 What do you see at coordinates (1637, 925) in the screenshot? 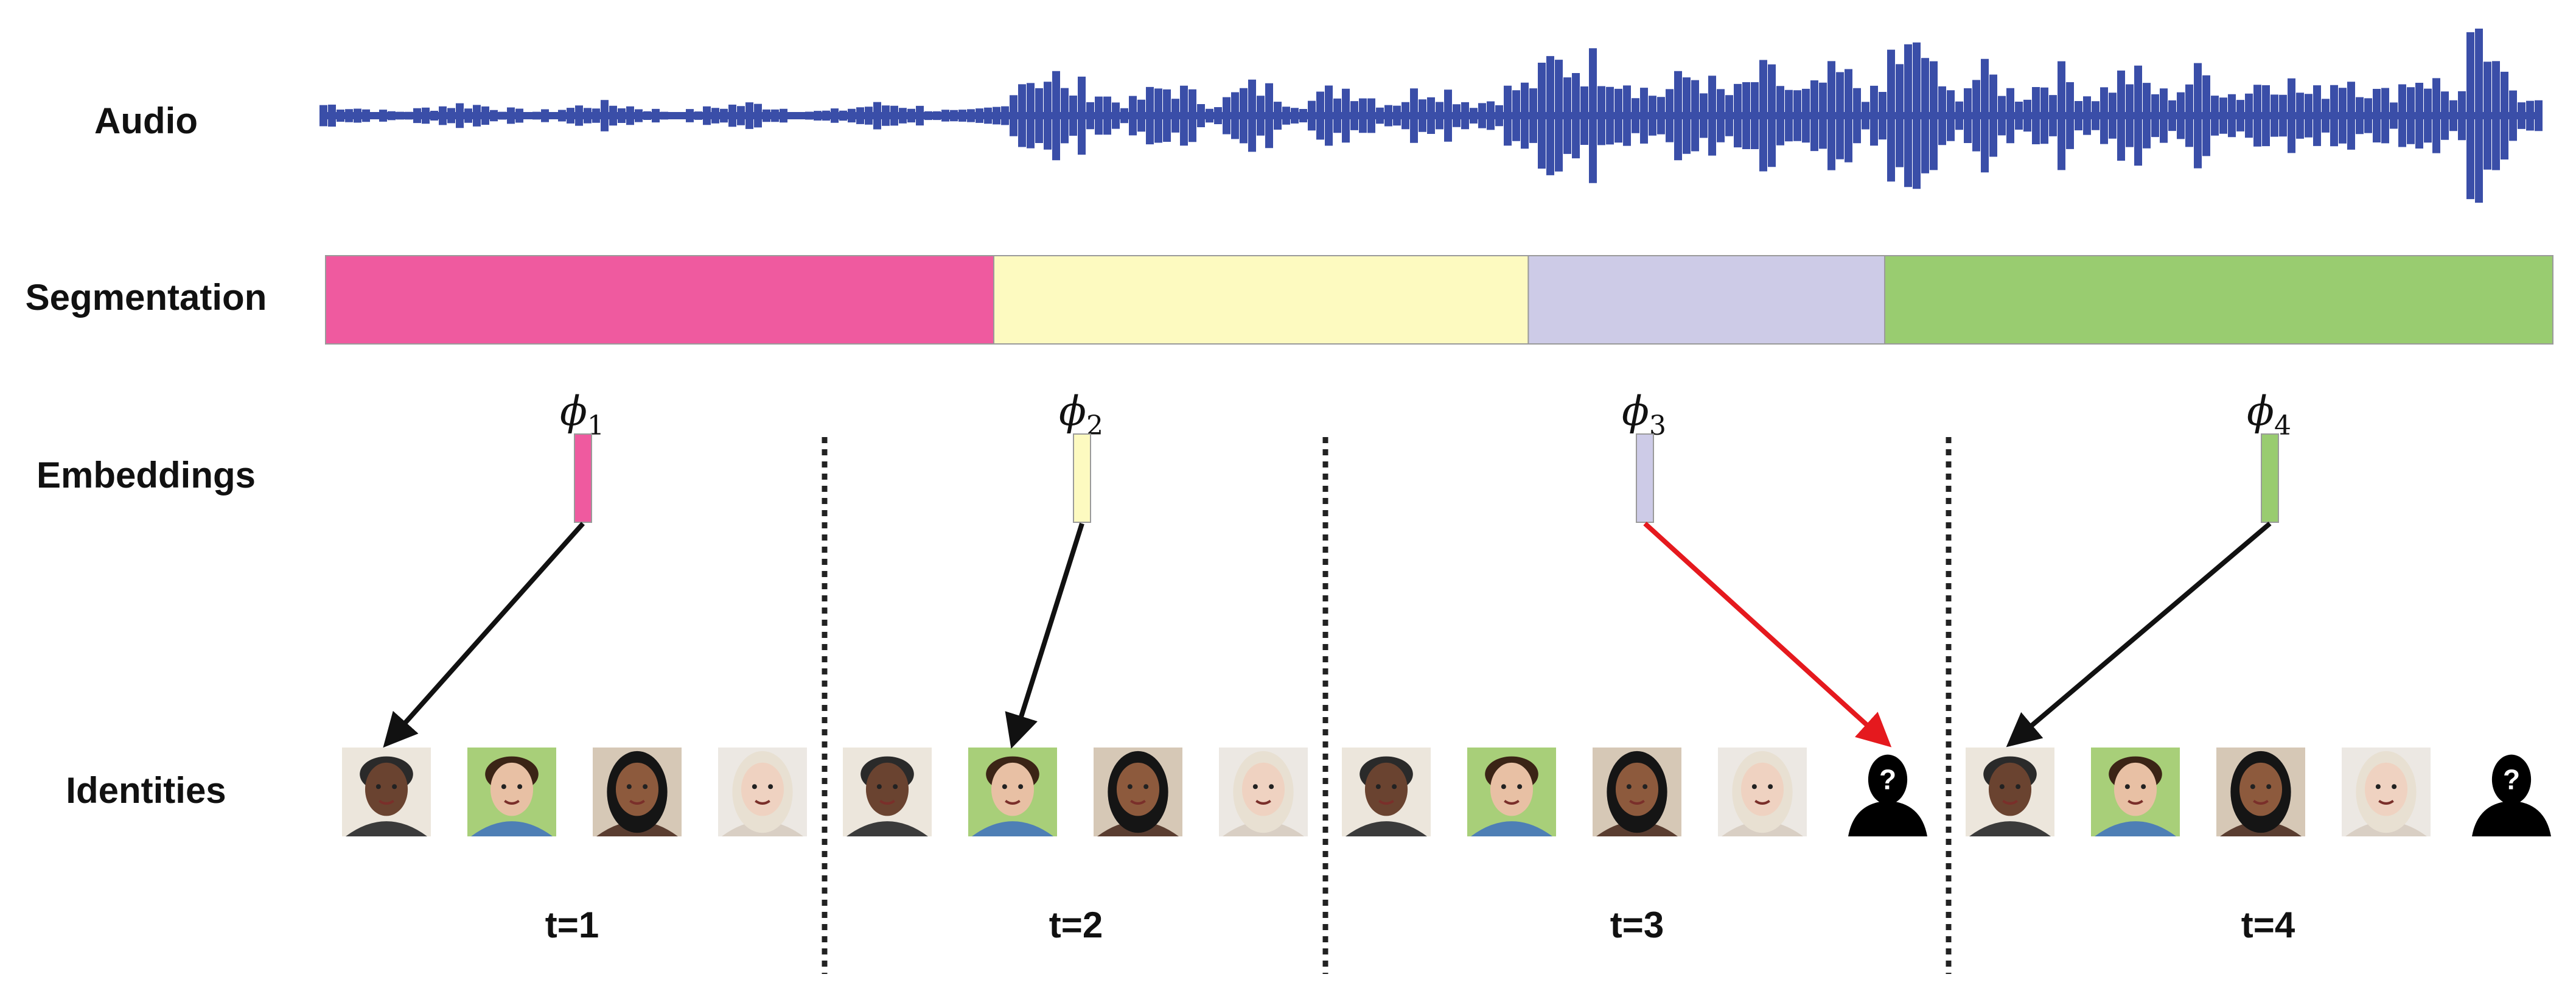
I see `time-label: t=3` at bounding box center [1637, 925].